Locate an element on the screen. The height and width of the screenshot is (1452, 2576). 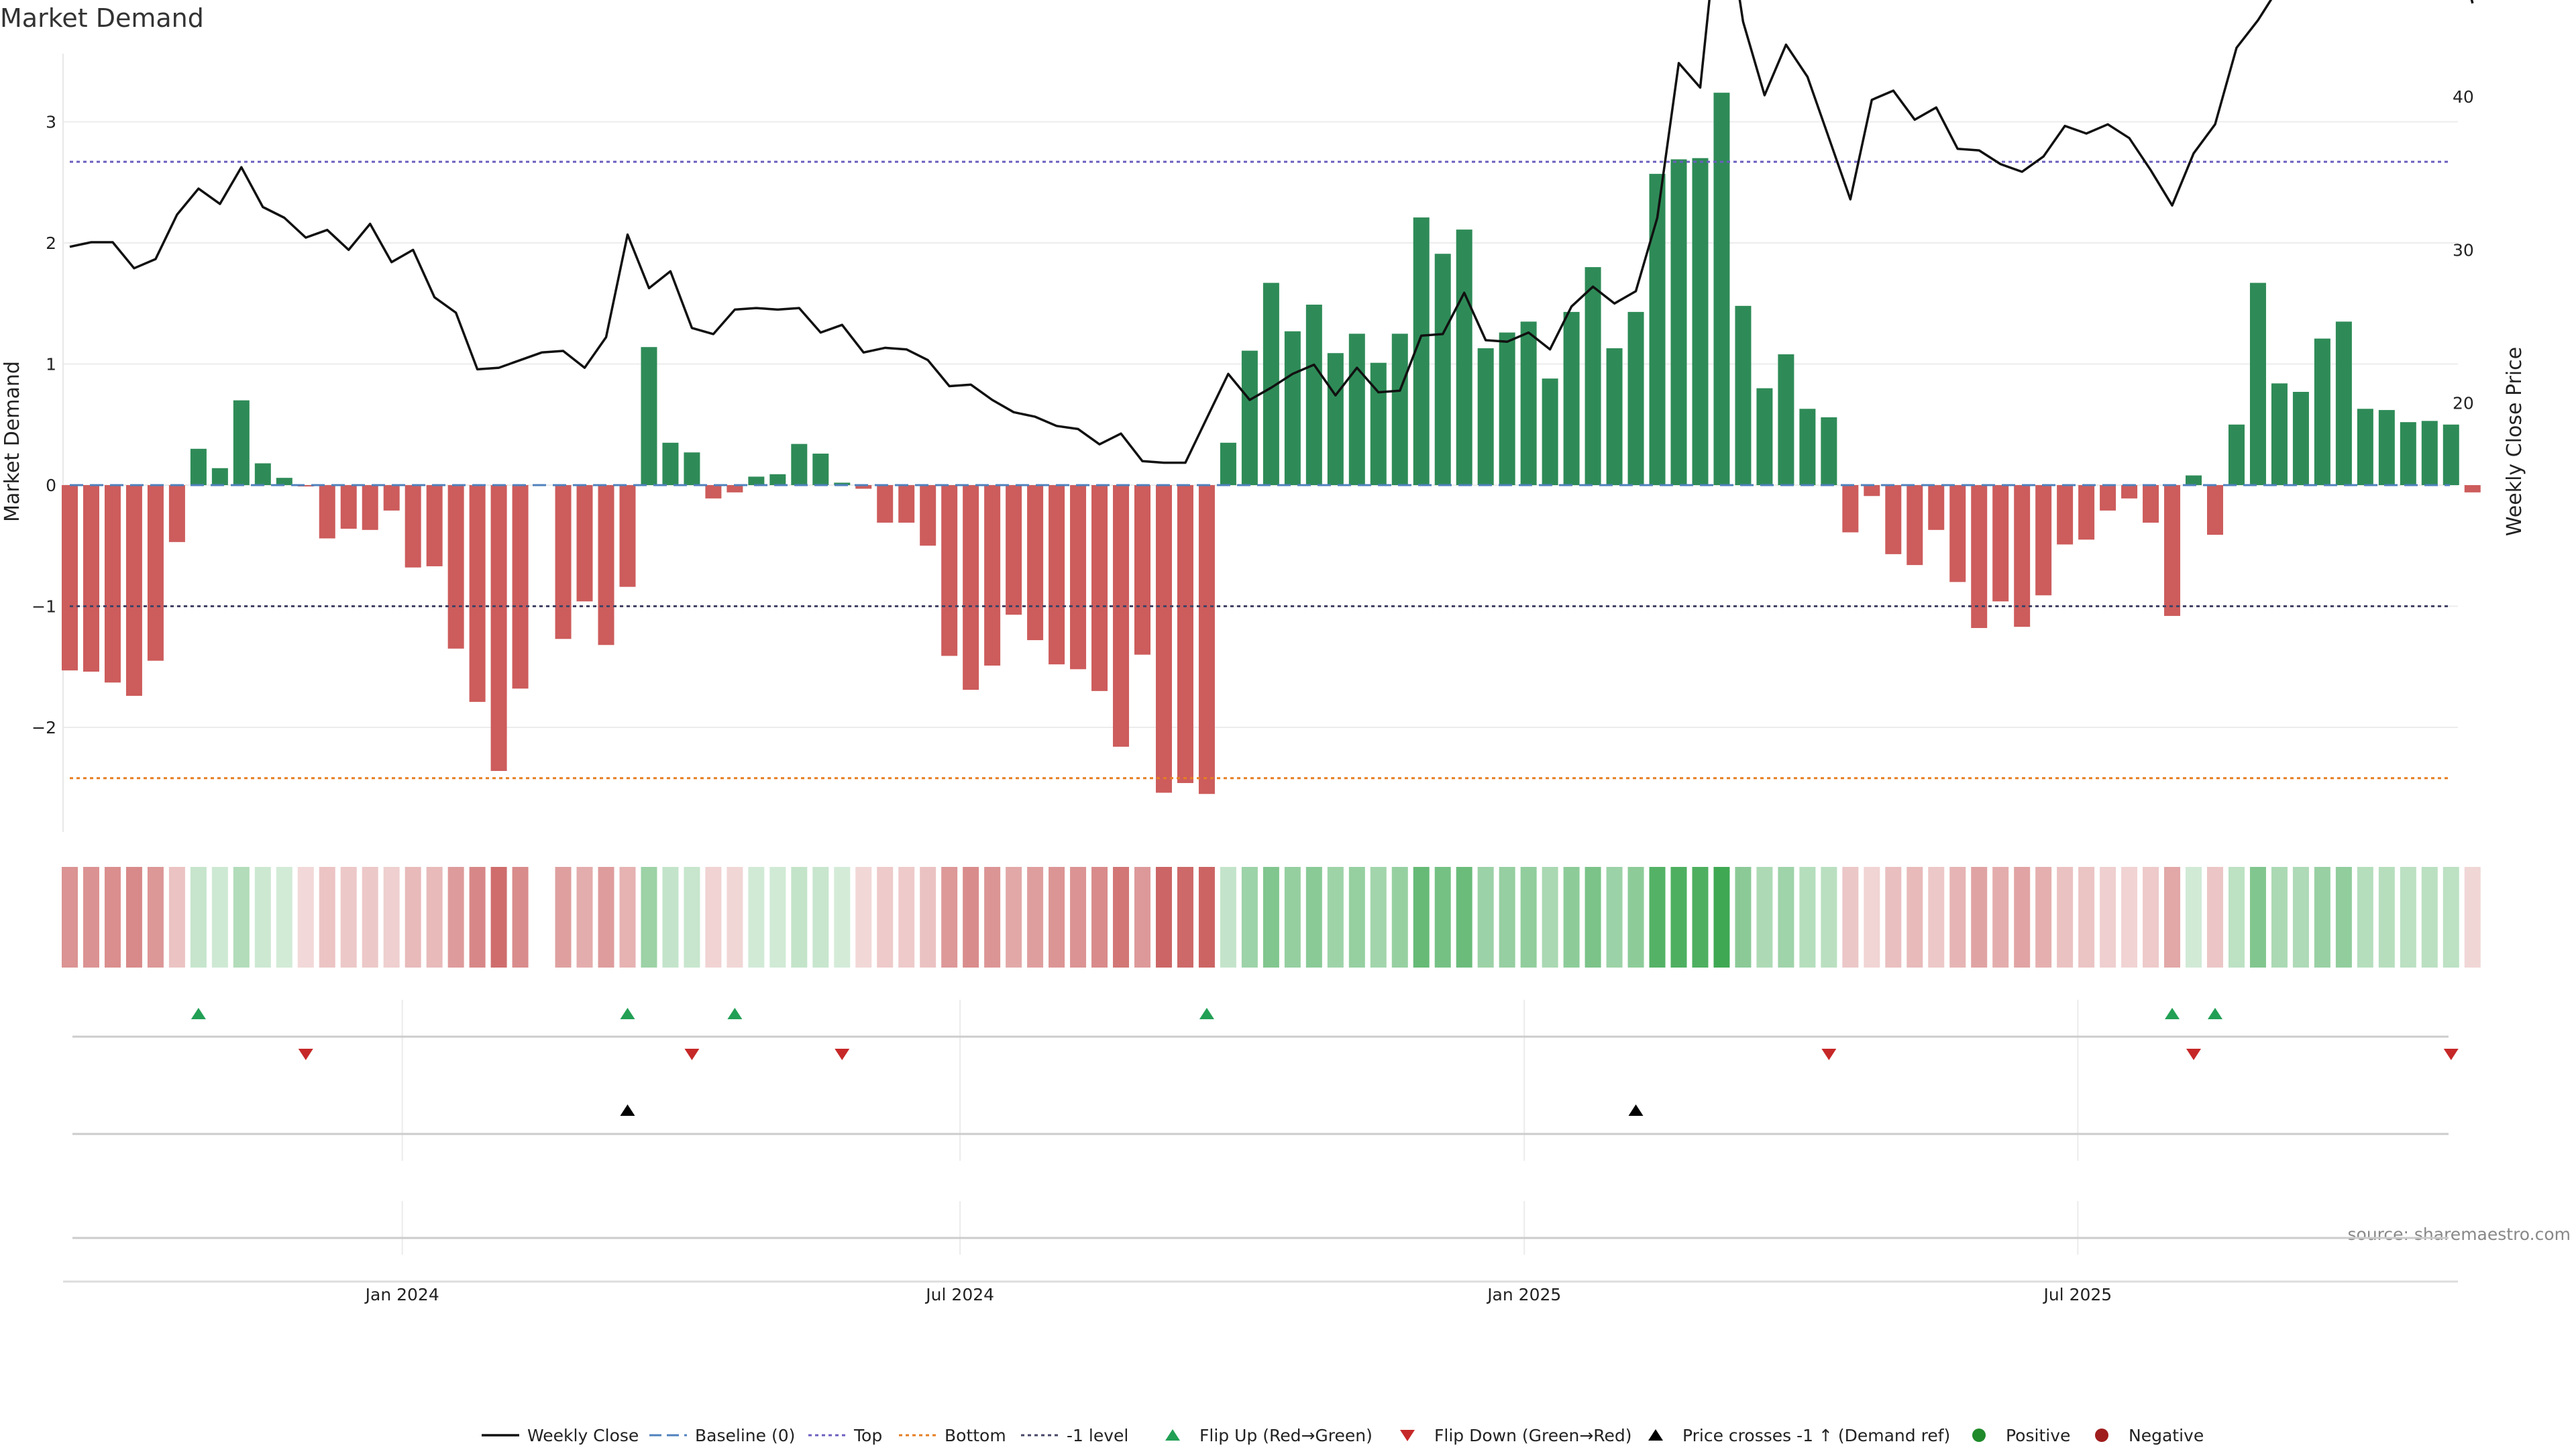
legend-label: Flip Down (Green→Red) is located at coordinates (1533, 1436).